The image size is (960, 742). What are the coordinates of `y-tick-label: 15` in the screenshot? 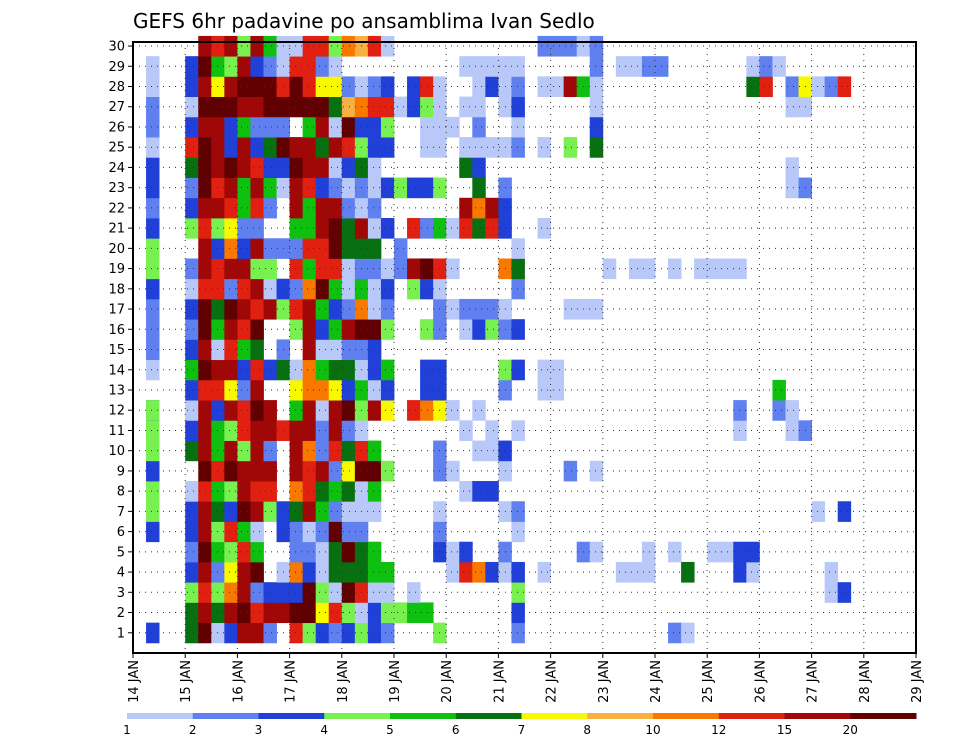 It's located at (116, 350).